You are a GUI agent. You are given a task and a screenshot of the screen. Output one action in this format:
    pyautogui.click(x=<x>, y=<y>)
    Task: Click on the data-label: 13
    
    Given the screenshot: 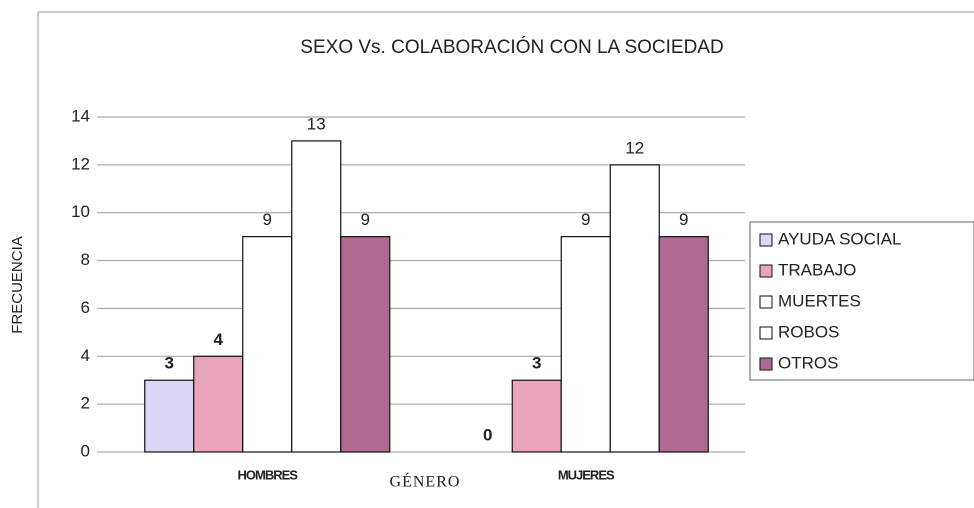 What is the action you would take?
    pyautogui.click(x=316, y=123)
    